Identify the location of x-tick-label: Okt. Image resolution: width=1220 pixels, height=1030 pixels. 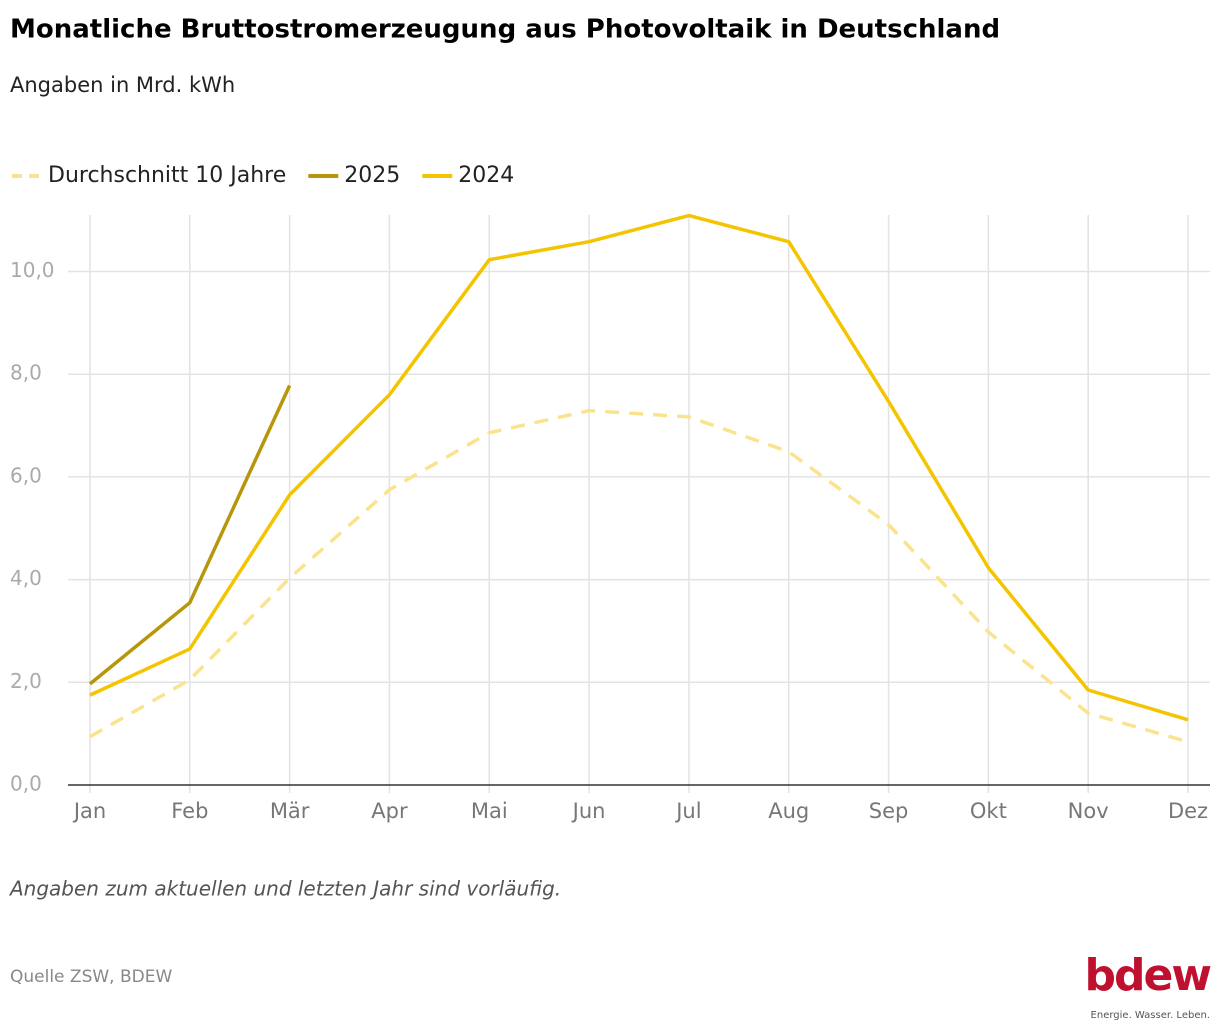
(988, 811).